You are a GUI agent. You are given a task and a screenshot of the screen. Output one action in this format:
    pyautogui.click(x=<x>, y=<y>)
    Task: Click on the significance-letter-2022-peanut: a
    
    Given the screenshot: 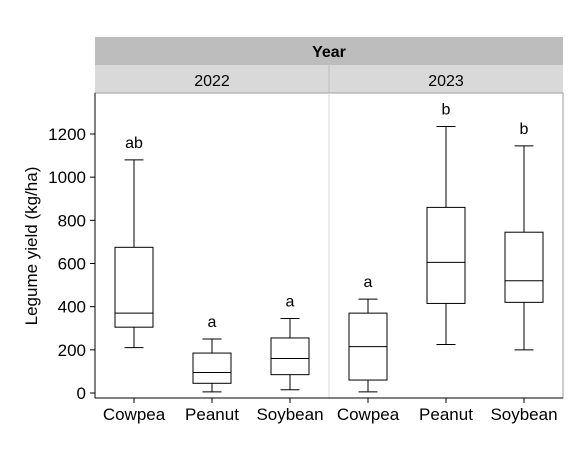 What is the action you would take?
    pyautogui.click(x=212, y=322)
    